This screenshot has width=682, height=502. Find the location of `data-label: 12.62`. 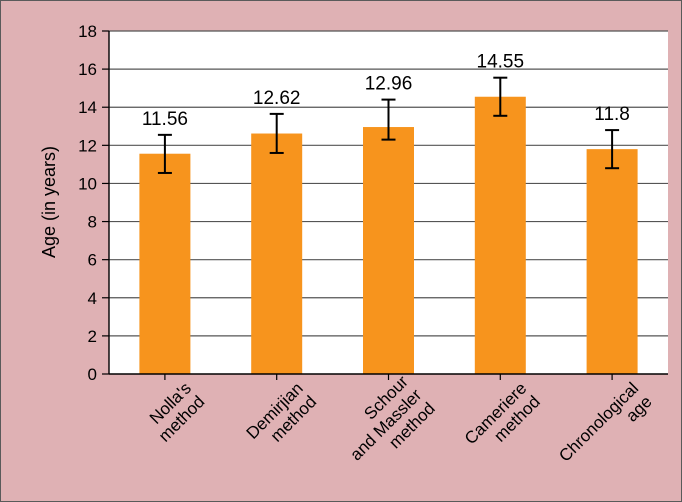

data-label: 12.62 is located at coordinates (277, 98).